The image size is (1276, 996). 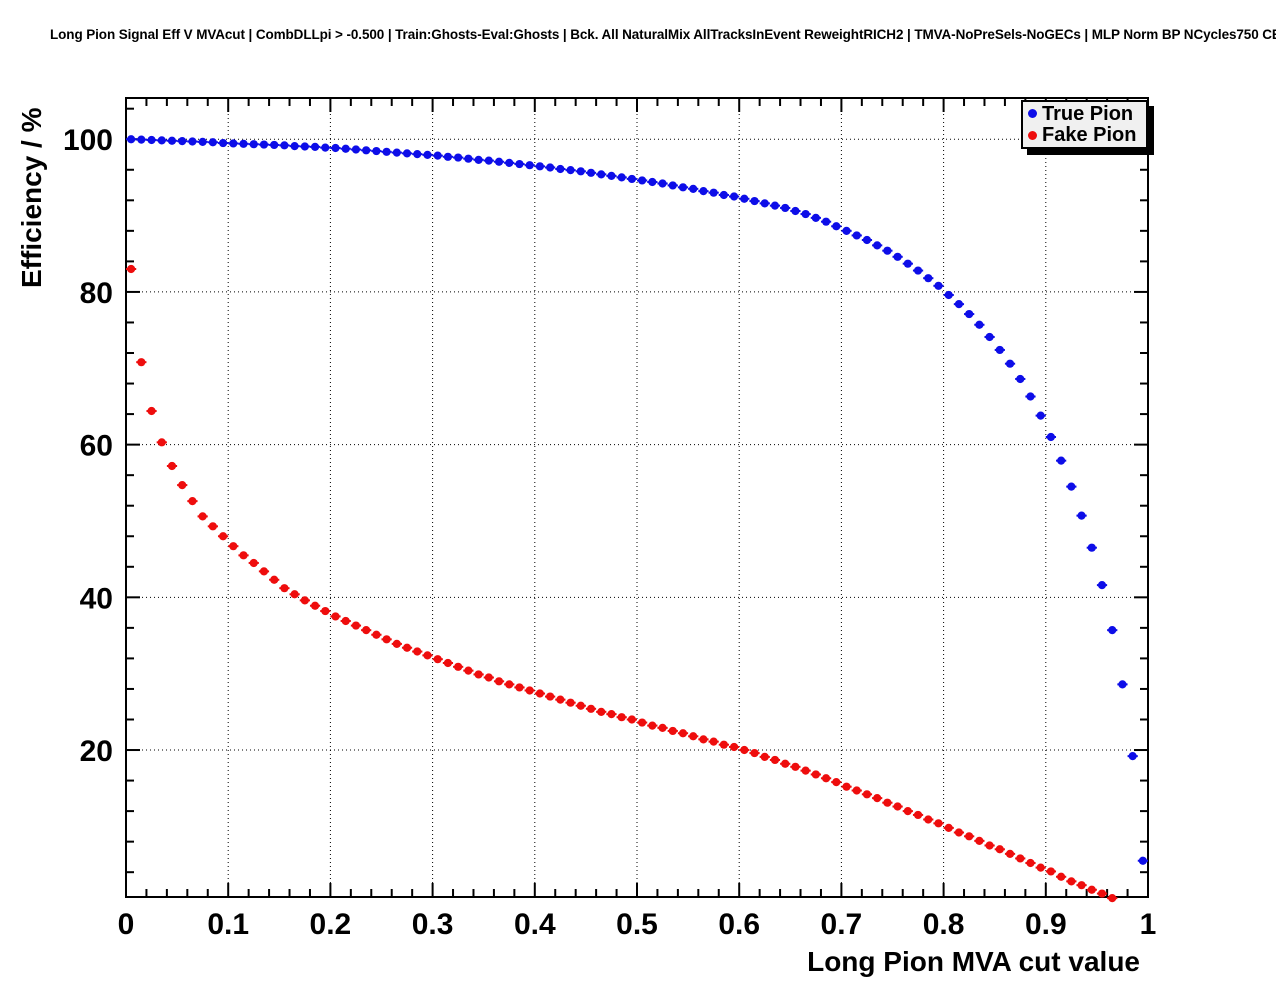 I want to click on true-pion-marker-icon, so click(x=1032, y=114).